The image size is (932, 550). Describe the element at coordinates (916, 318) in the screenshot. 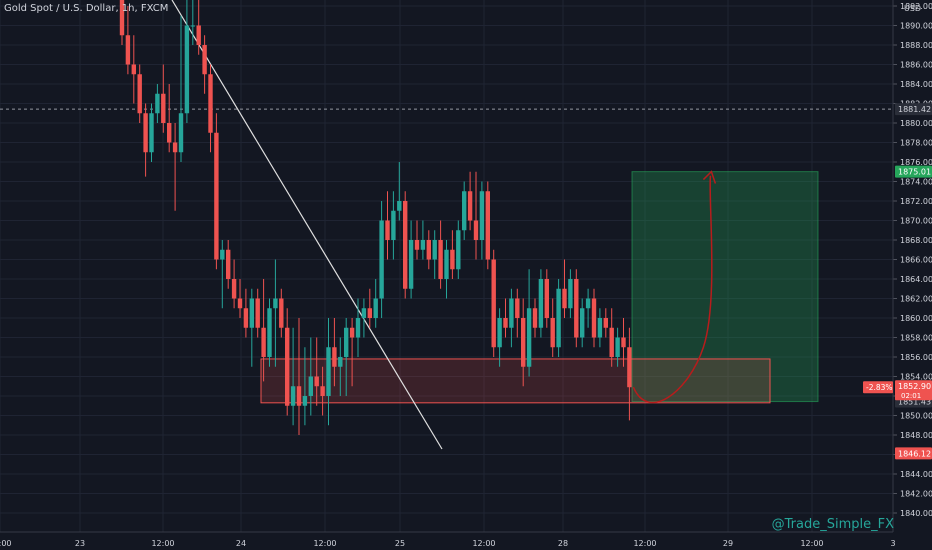

I see `y-tick-label: 1860.00` at that location.